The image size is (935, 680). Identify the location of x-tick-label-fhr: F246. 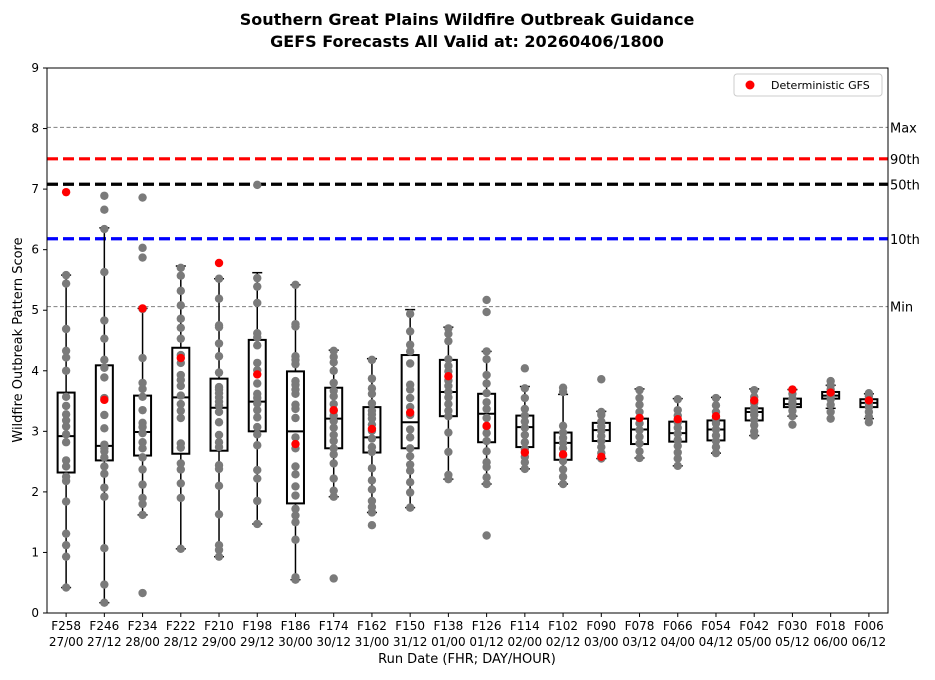
(104, 626).